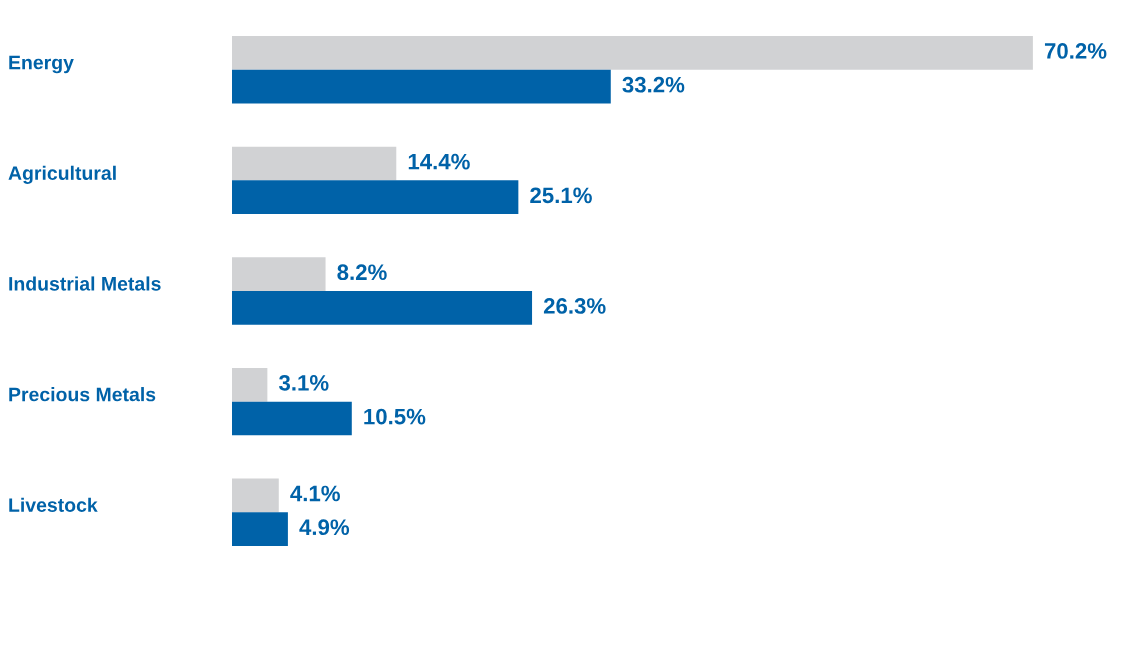 The image size is (1129, 662). Describe the element at coordinates (1075, 51) in the screenshot. I see `data-label: 70.2%` at that location.